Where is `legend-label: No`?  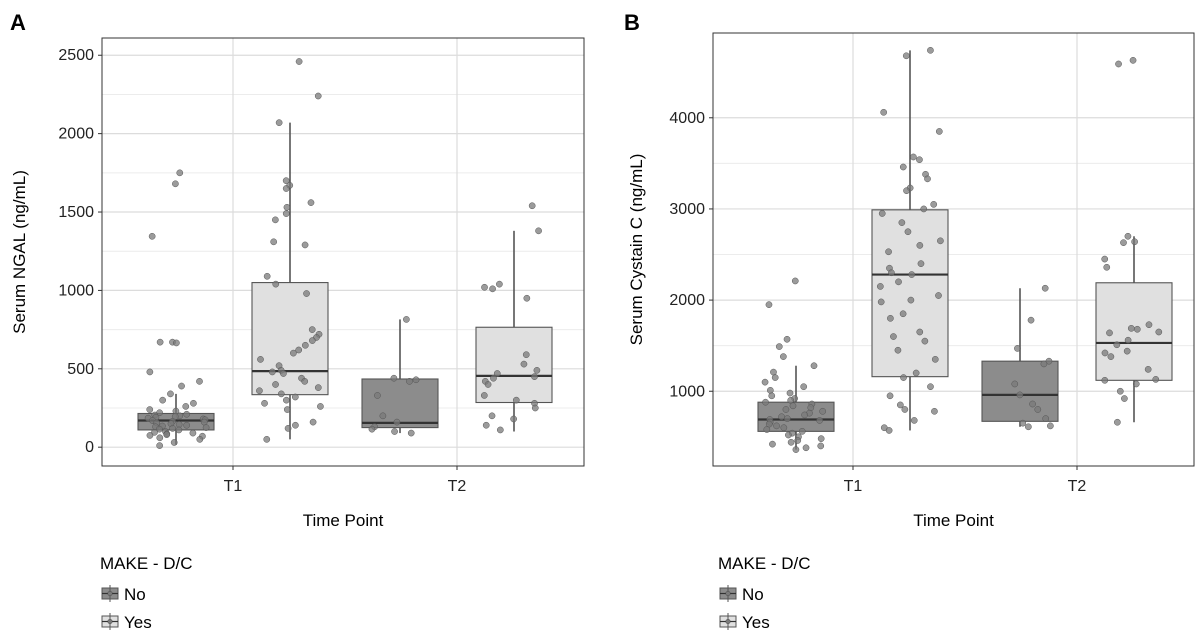 legend-label: No is located at coordinates (753, 594).